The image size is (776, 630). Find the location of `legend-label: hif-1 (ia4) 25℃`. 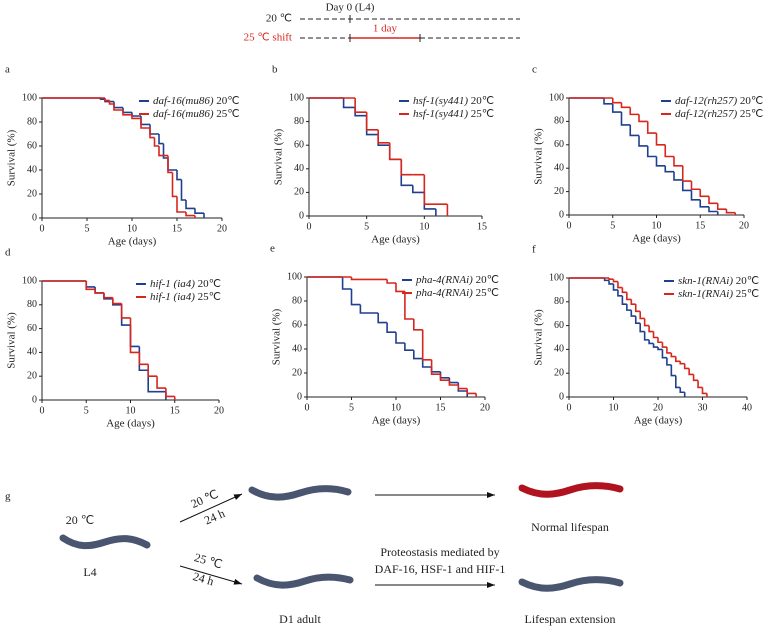

legend-label: hif-1 (ia4) 25℃ is located at coordinates (185, 297).